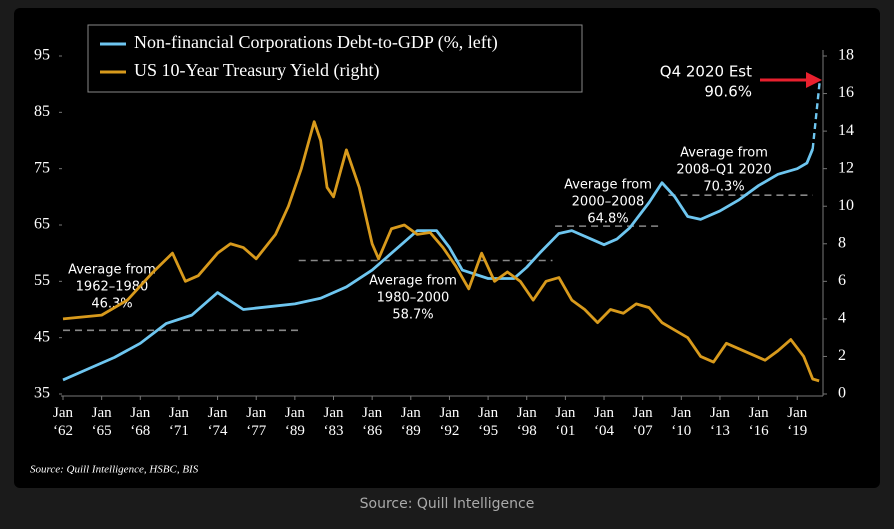 The image size is (894, 529). Describe the element at coordinates (846, 55) in the screenshot. I see `y2-tick-label: 18` at that location.